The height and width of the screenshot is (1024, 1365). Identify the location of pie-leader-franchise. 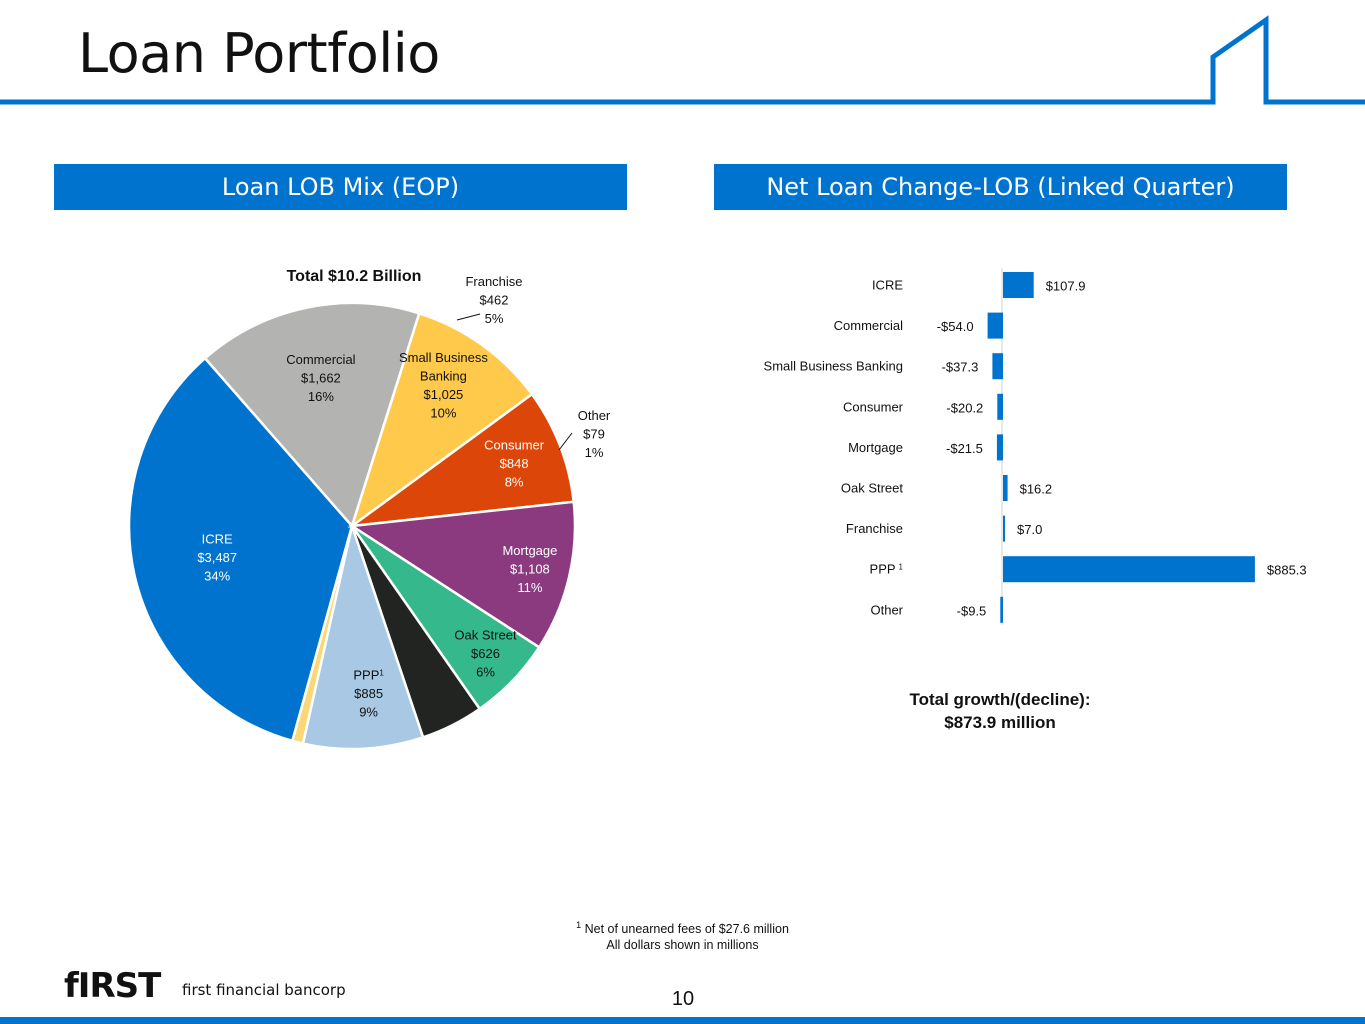
(468, 317).